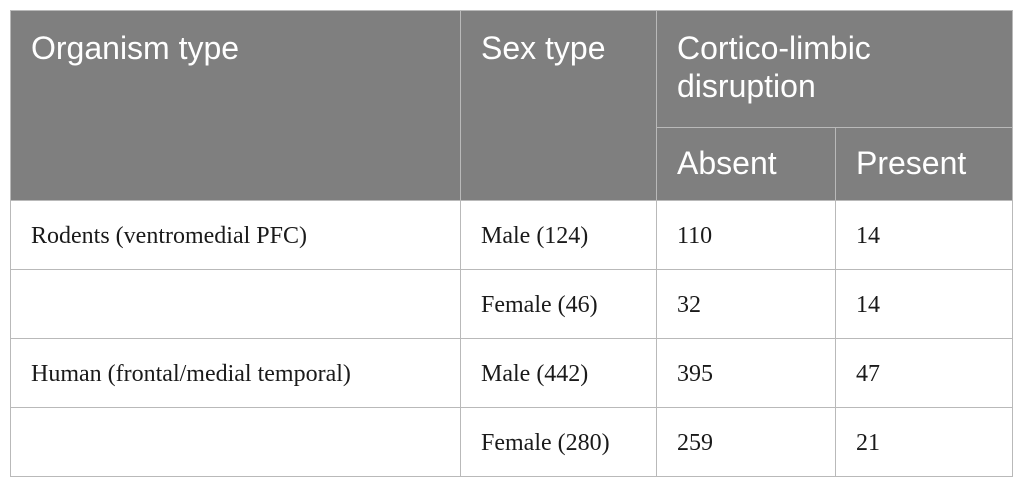  I want to click on header-present: Present, so click(924, 164).